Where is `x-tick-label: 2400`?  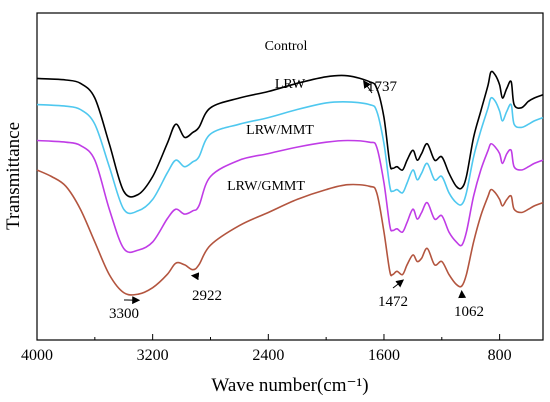 x-tick-label: 2400 is located at coordinates (268, 355).